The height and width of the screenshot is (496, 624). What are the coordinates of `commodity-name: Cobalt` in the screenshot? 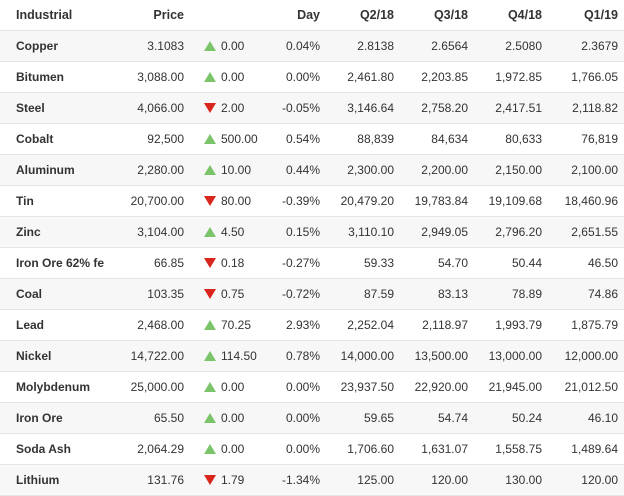 It's located at (56, 139).